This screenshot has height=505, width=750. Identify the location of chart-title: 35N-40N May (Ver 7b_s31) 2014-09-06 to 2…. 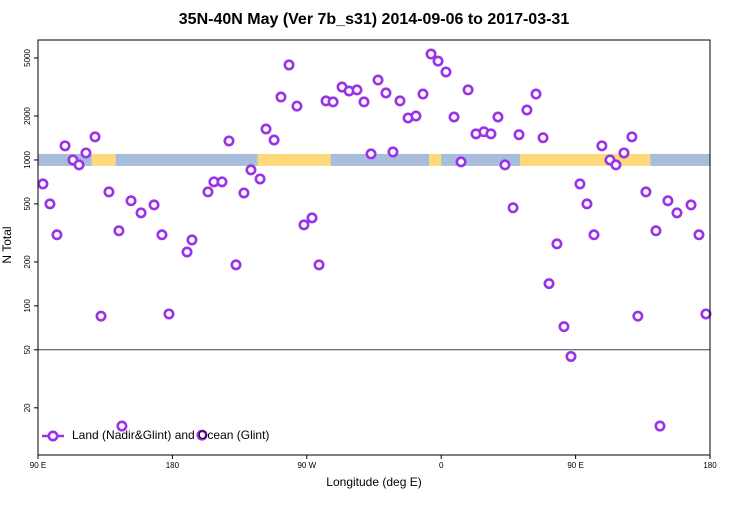
(374, 19).